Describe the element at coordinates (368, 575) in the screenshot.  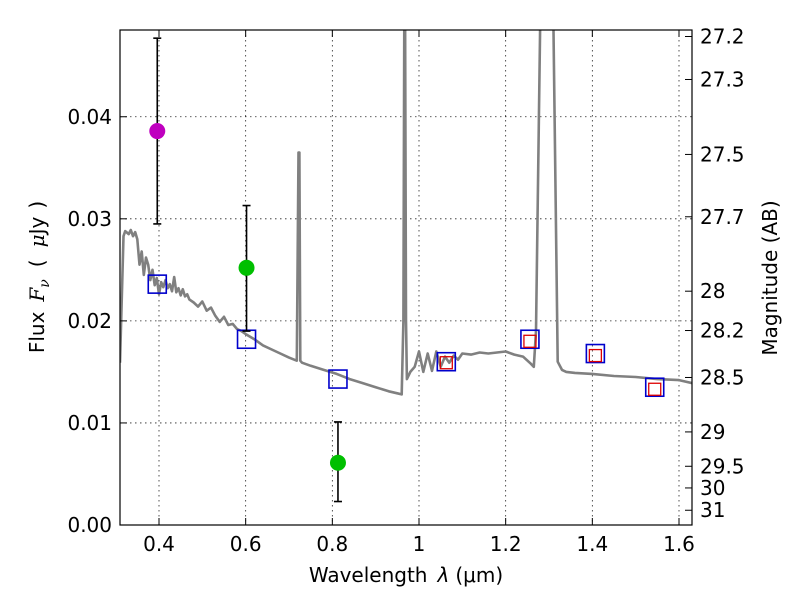
I see `x-axis-title-main: Wavelength` at that location.